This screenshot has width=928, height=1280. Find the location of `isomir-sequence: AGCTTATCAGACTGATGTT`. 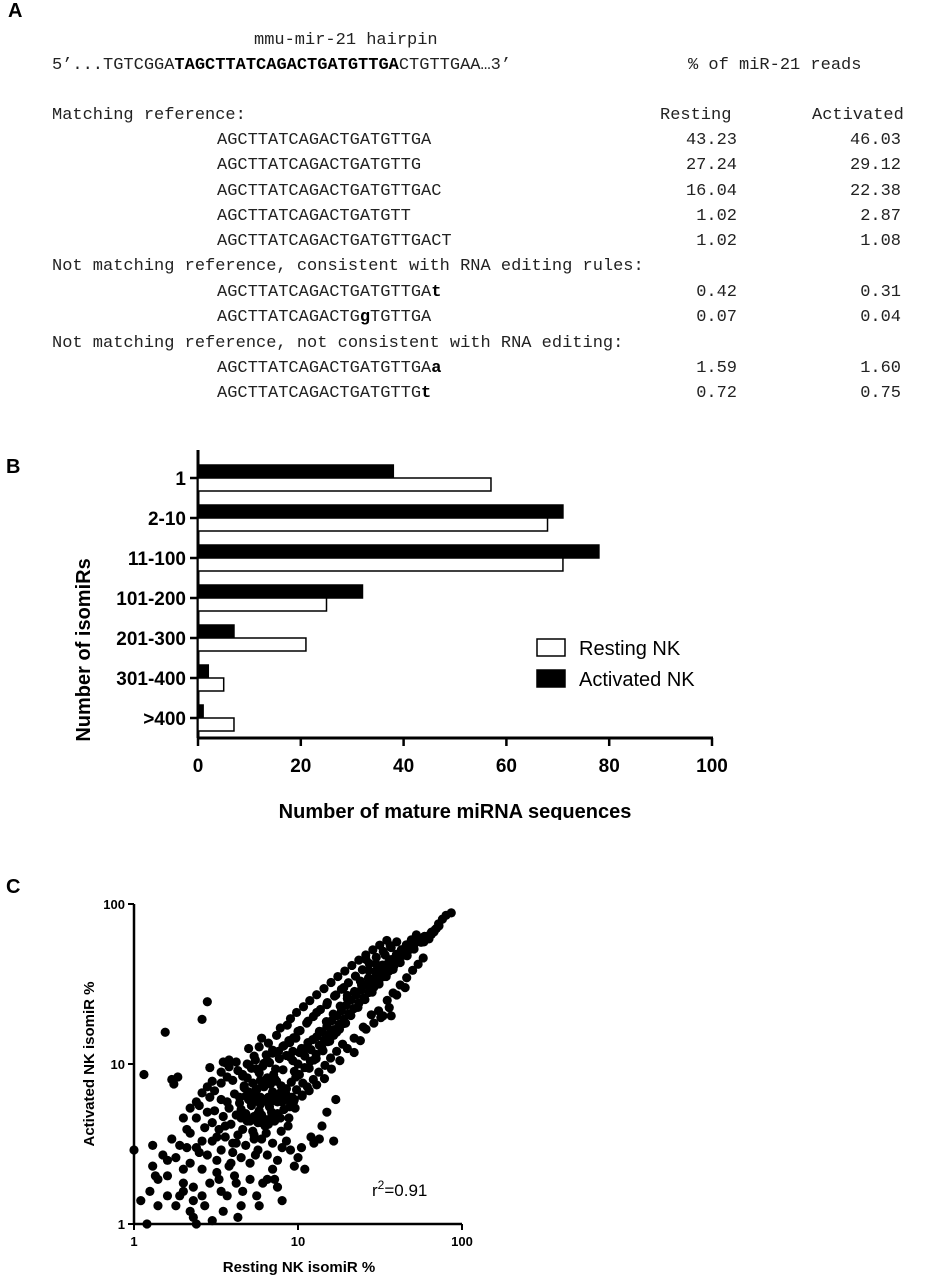

isomir-sequence: AGCTTATCAGACTGATGTT is located at coordinates (314, 216).